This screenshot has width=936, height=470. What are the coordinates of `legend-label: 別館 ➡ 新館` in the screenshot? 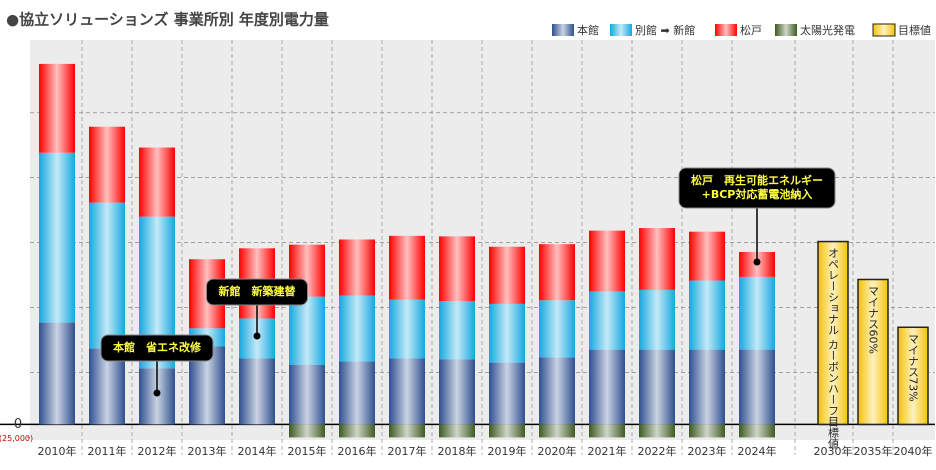 It's located at (665, 30).